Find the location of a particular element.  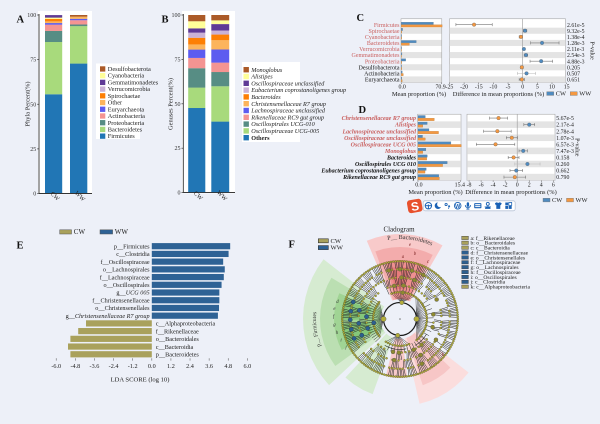

svg-text: 0.662 is located at coordinates (562, 172).